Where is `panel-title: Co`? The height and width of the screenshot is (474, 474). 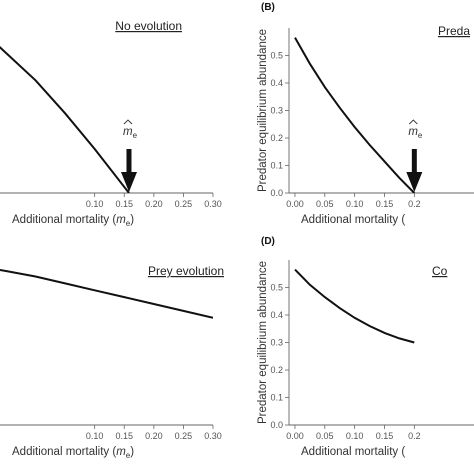
panel-title: Co is located at coordinates (440, 271).